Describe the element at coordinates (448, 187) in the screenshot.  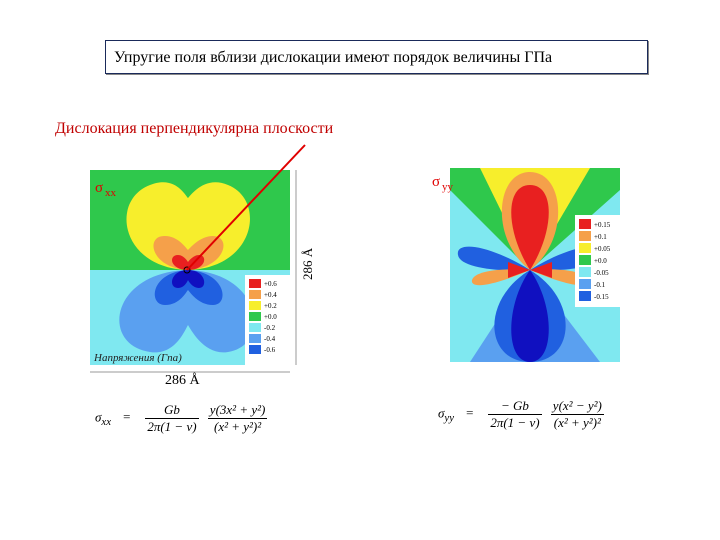
I see `plot-subscript: yy` at that location.